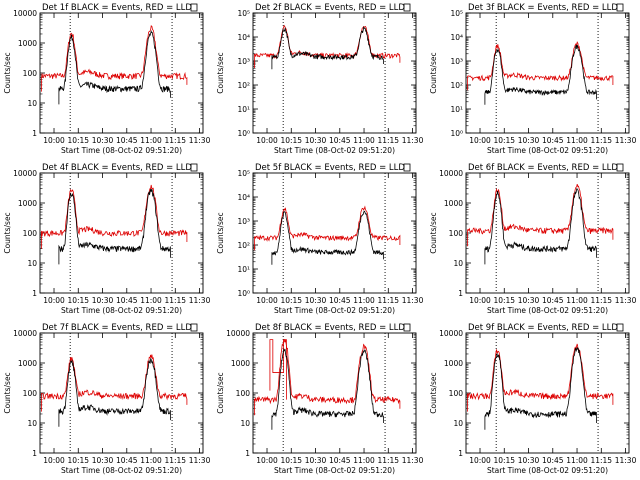  What do you see at coordinates (456, 133) in the screenshot?
I see `y-tick-label: 10⁰` at bounding box center [456, 133].